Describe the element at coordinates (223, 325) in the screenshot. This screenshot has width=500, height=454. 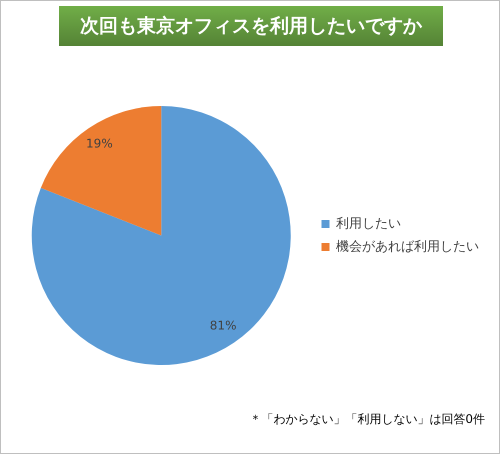
I see `data-label: 81%` at that location.